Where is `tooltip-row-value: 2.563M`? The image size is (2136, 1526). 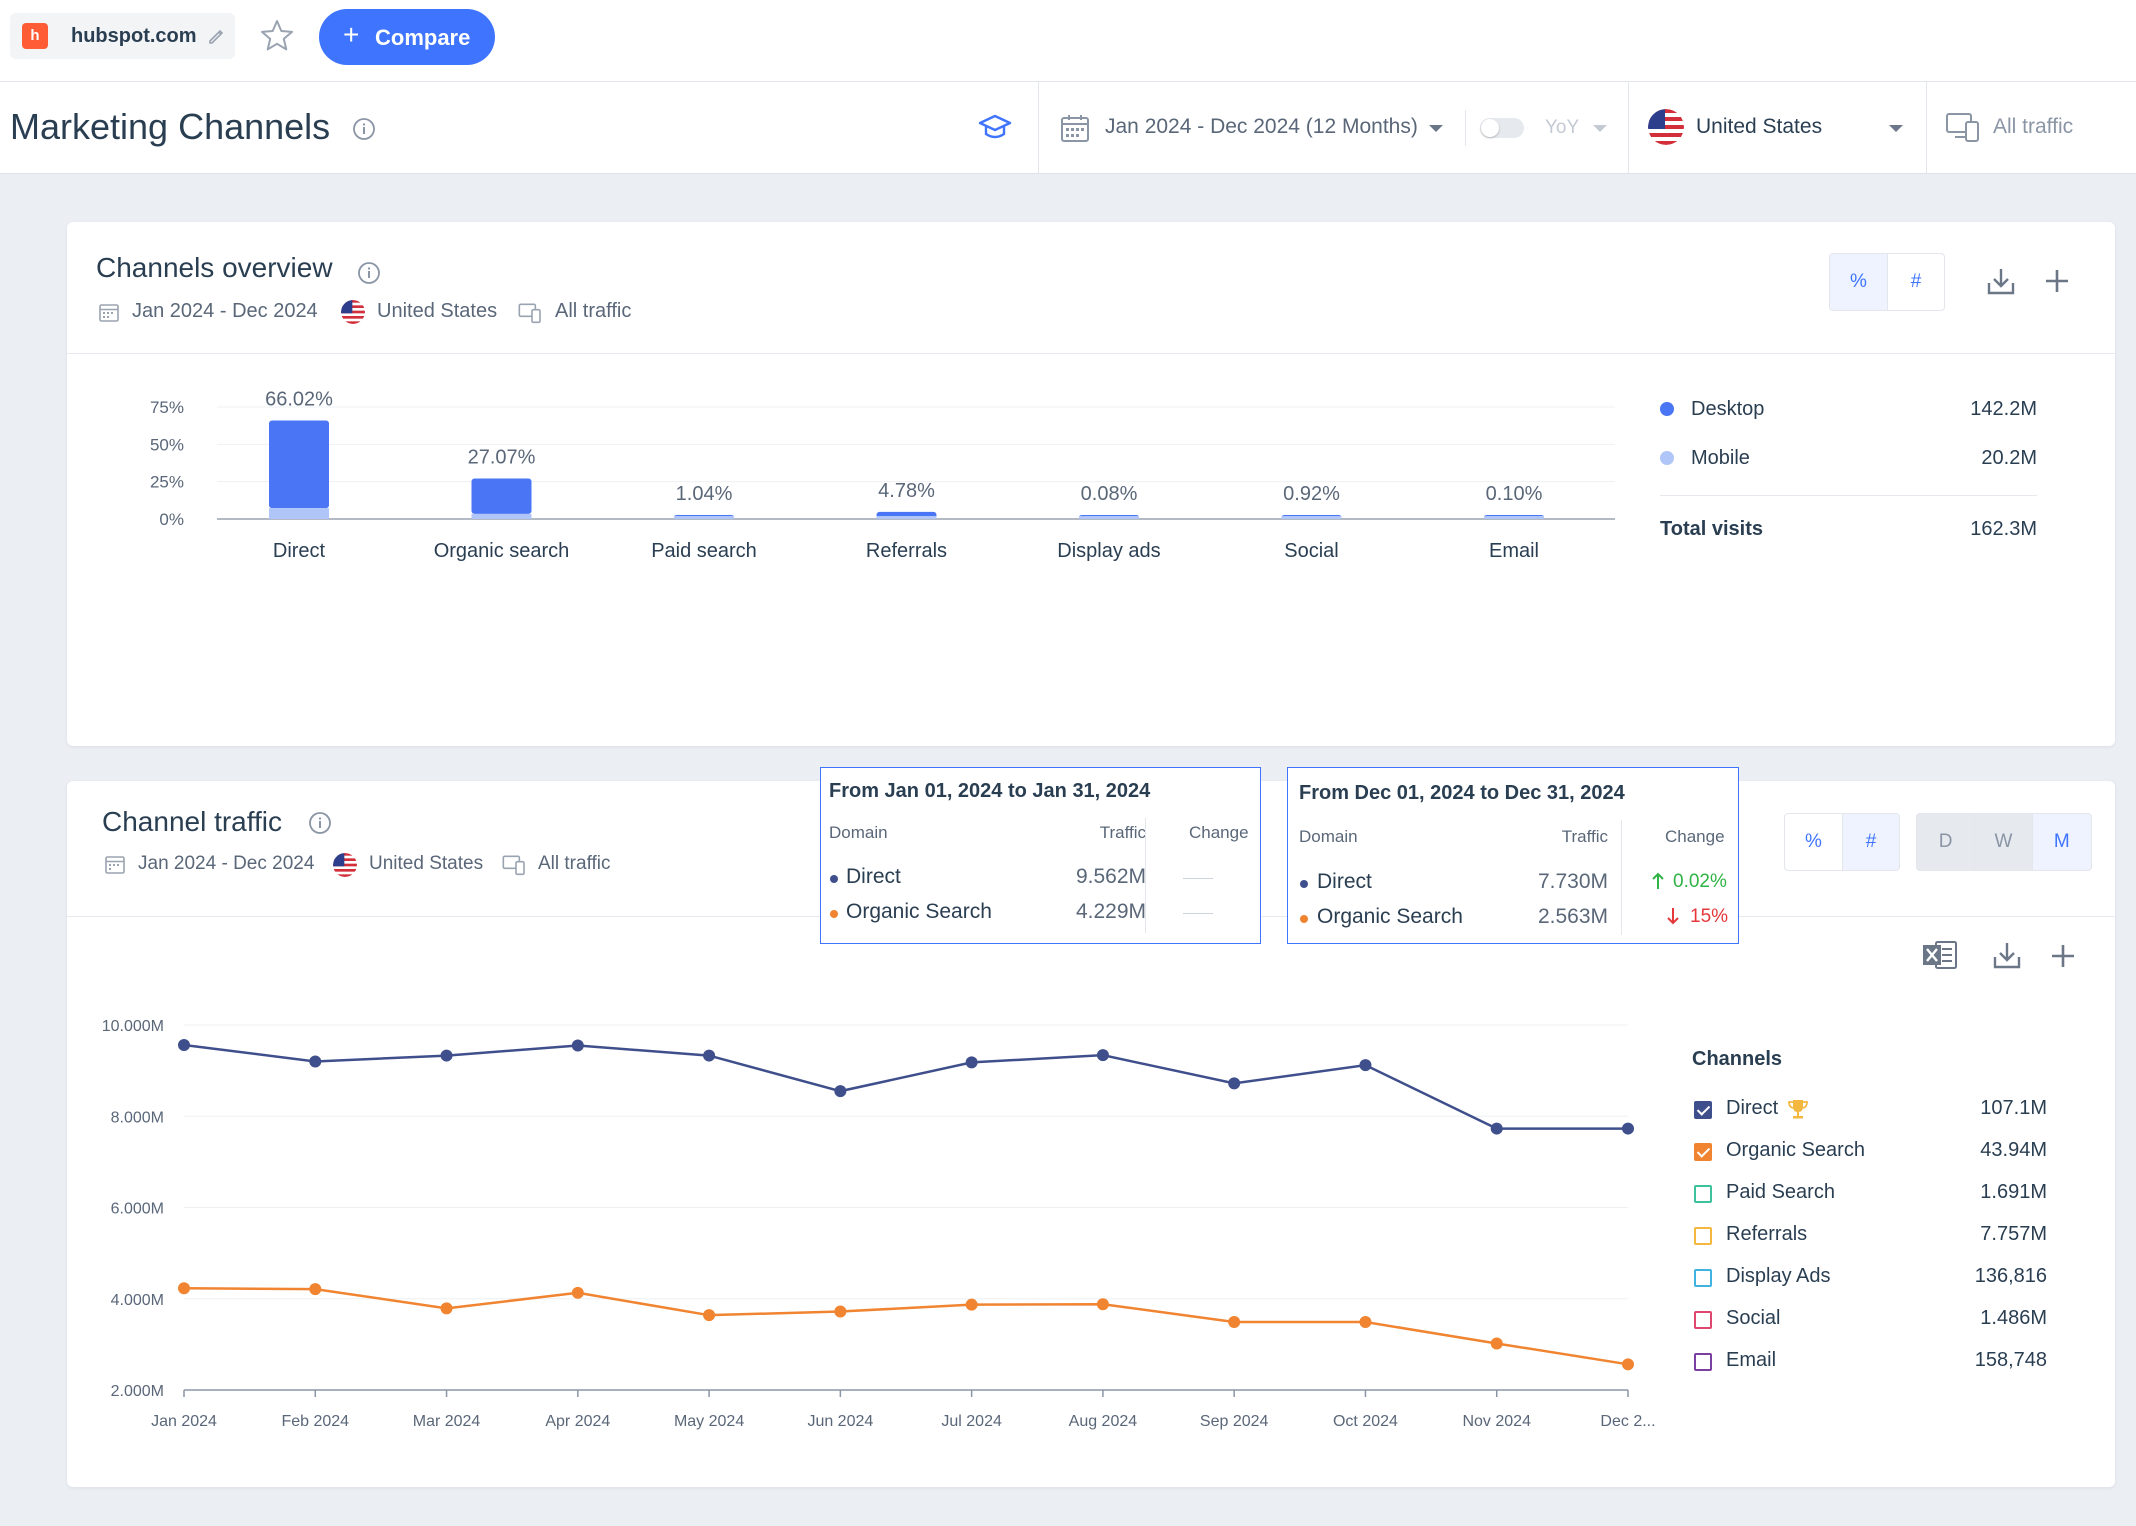
tooltip-row-value: 2.563M is located at coordinates (1572, 916).